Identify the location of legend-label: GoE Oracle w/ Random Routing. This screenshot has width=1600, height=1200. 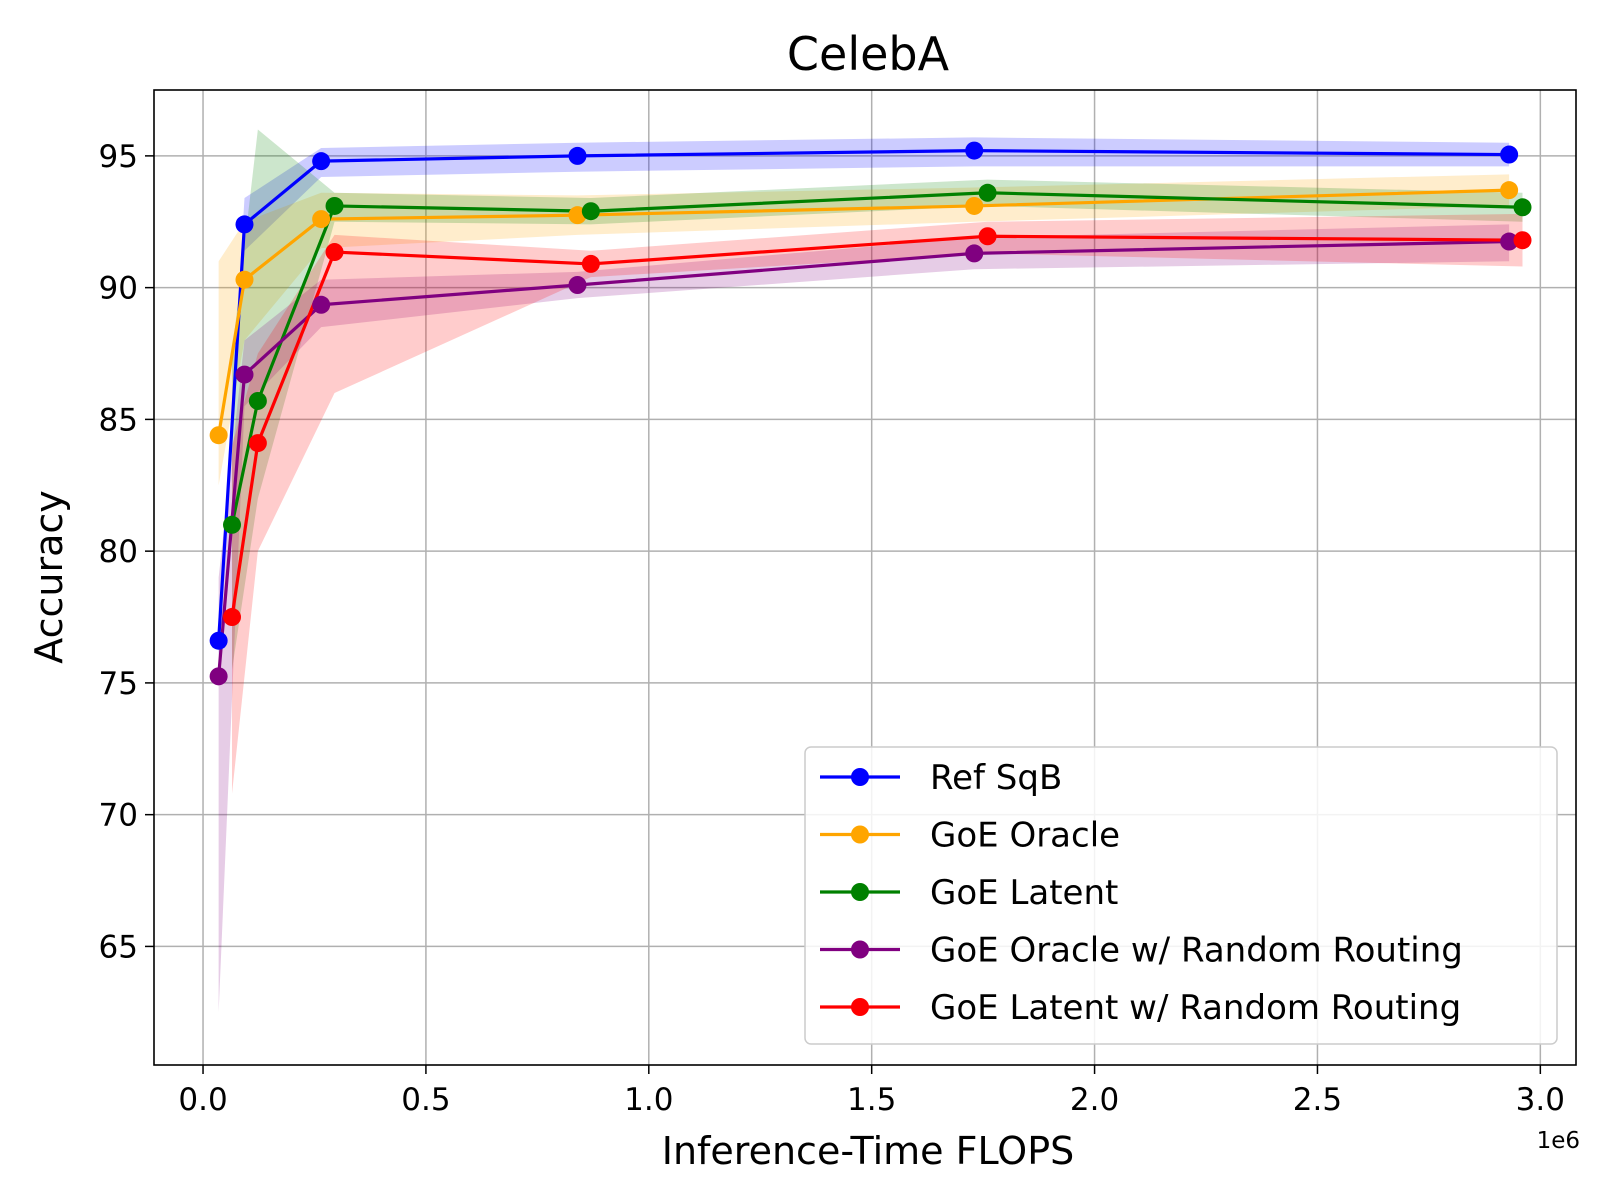
(1196, 951).